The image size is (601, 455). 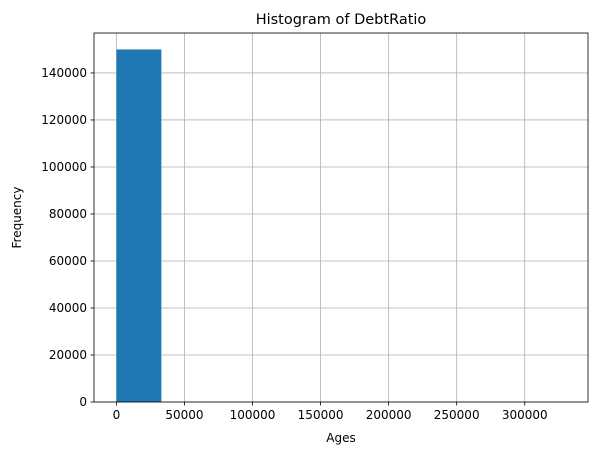 I want to click on y-tick-label: 0, so click(x=83, y=402).